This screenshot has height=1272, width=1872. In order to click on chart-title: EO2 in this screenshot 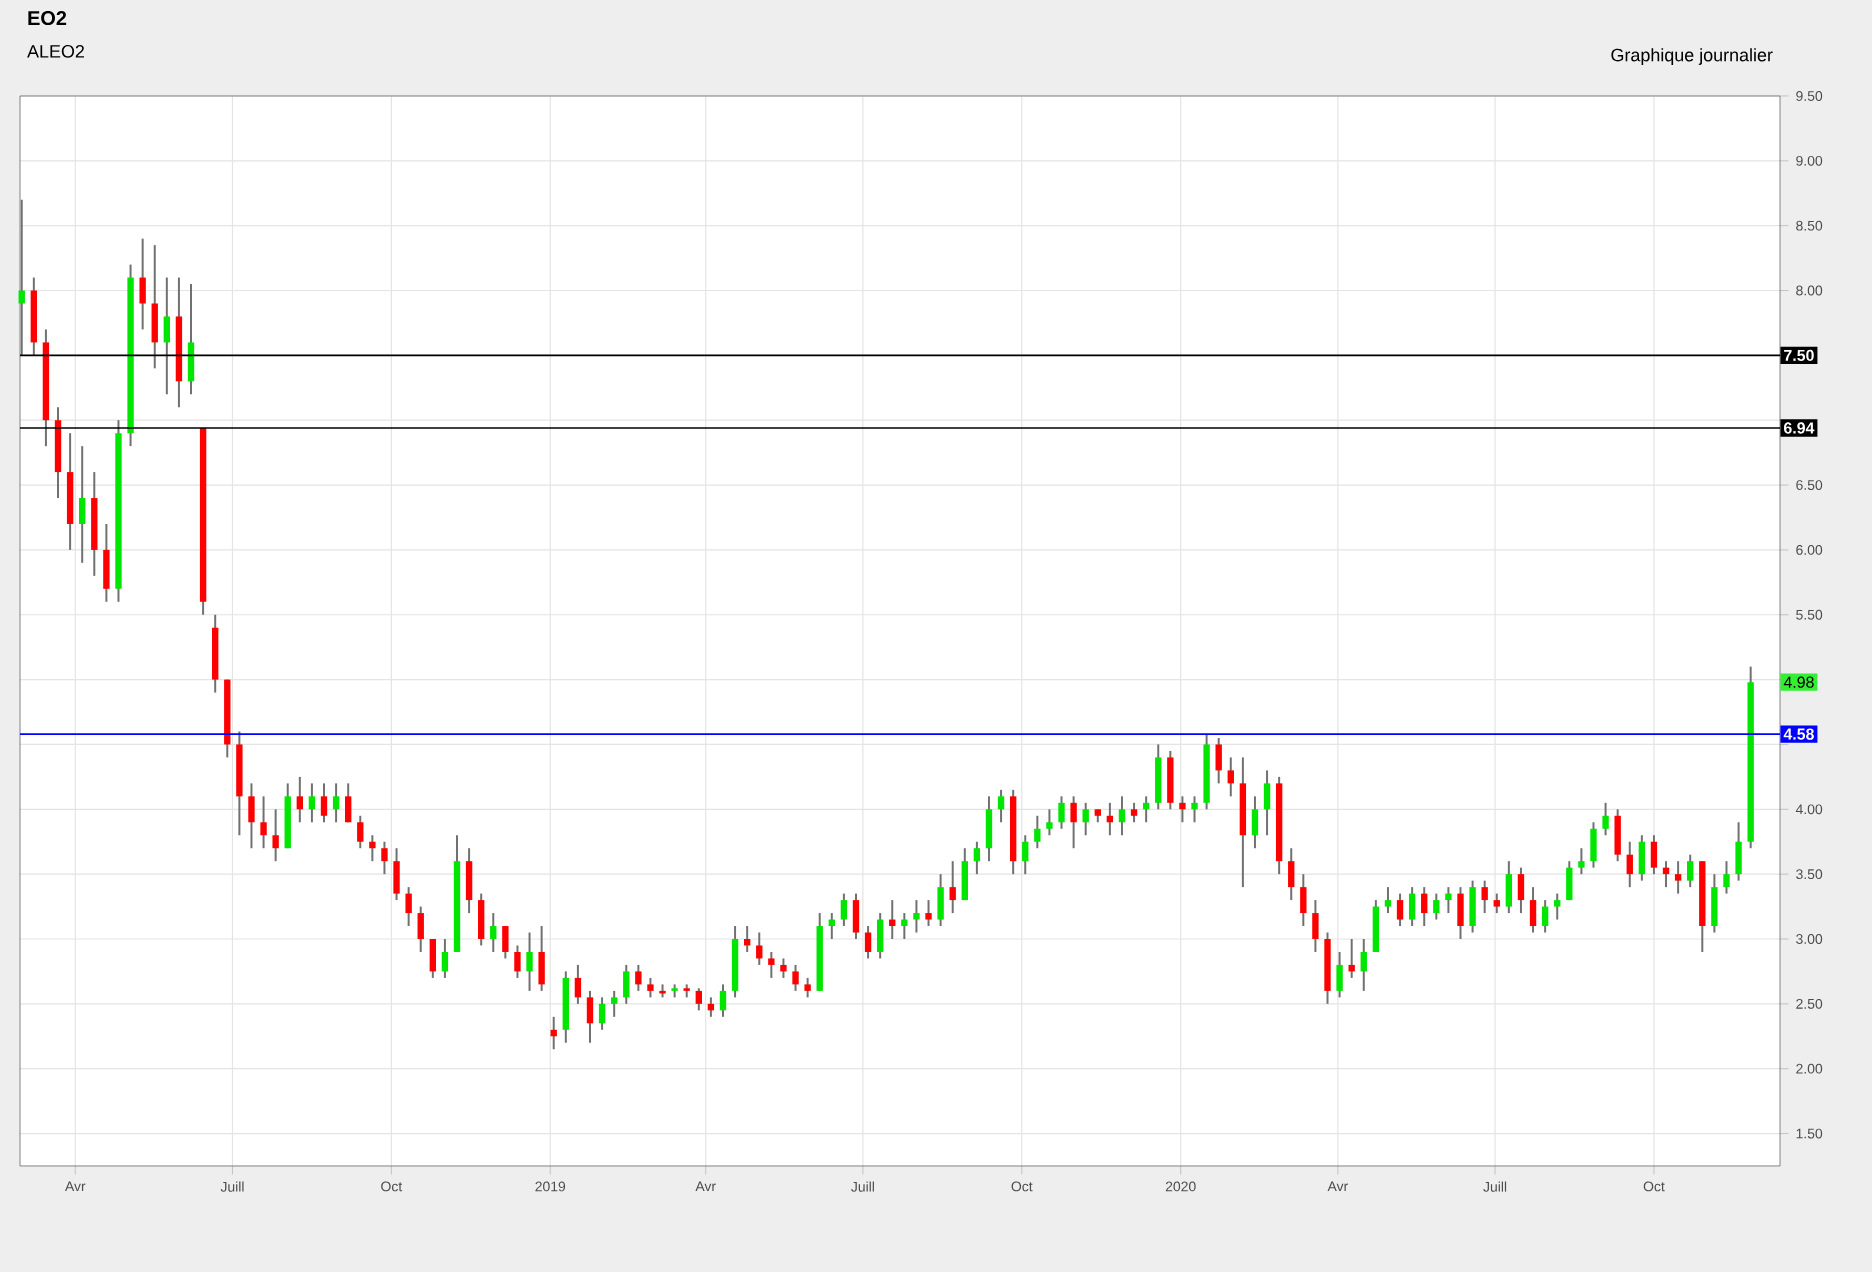, I will do `click(47, 18)`.